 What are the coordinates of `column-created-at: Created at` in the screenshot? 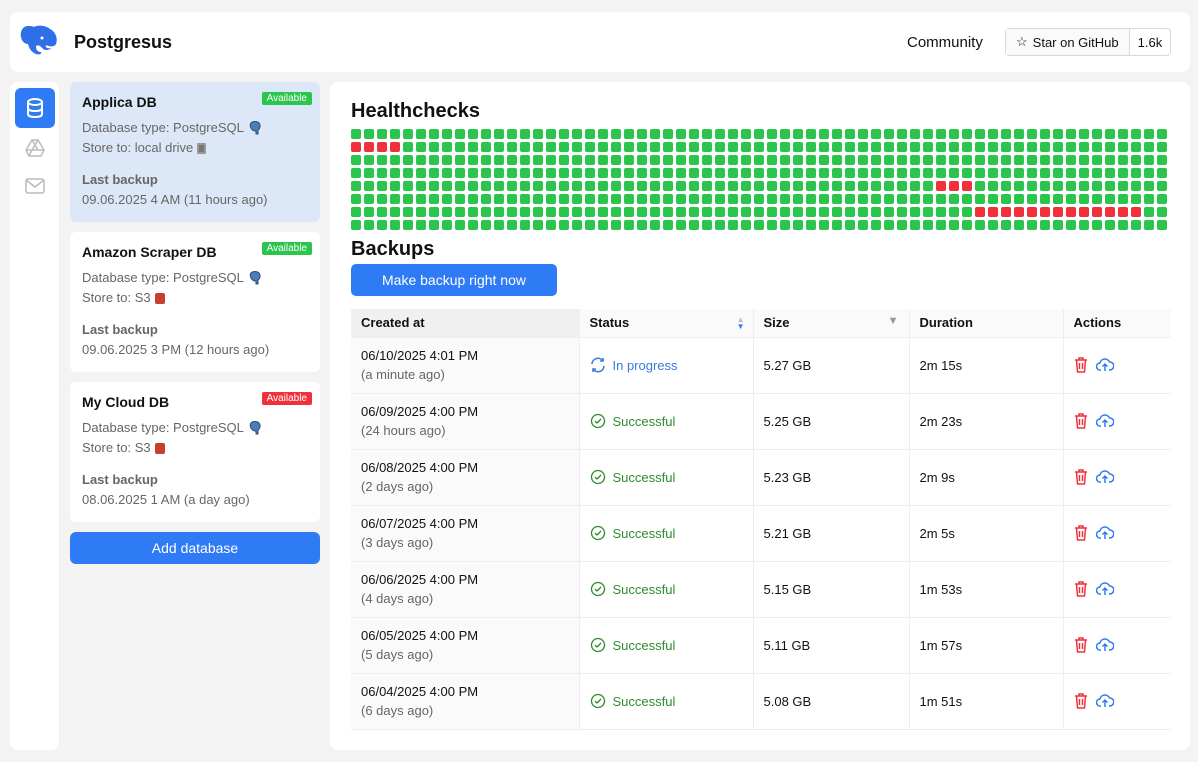 It's located at (465, 323).